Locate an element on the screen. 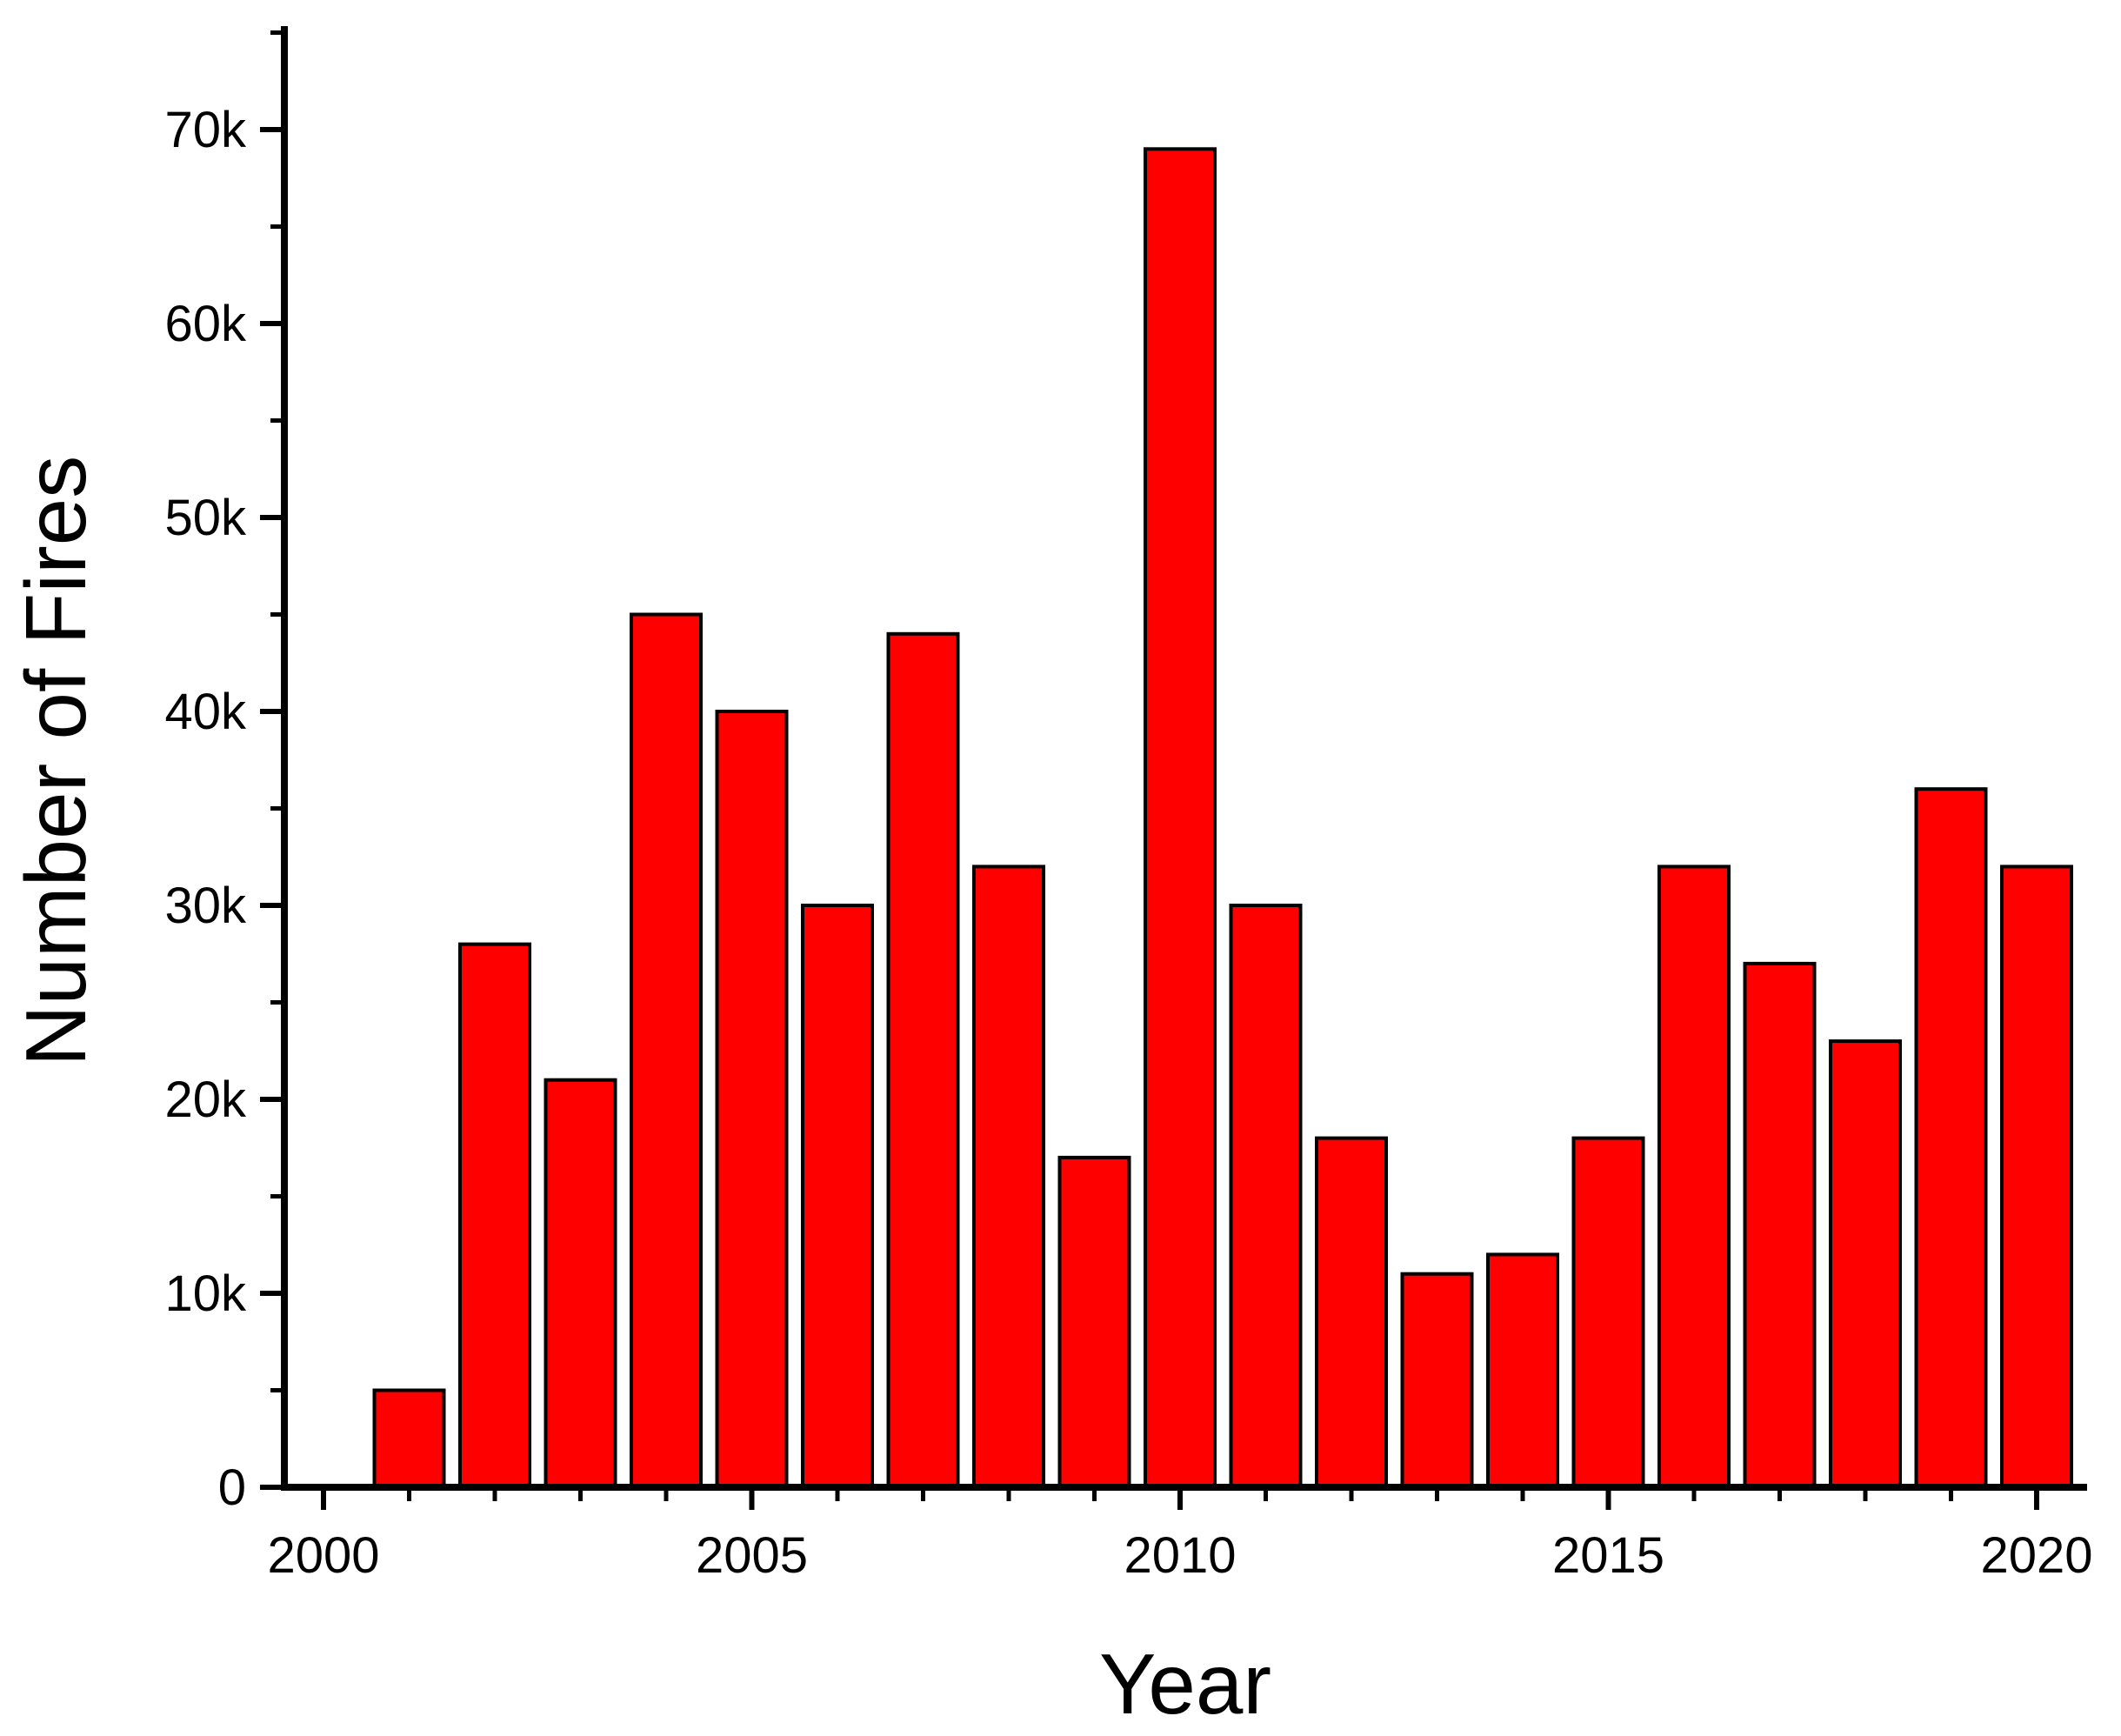  bar-2008 is located at coordinates (1008, 1177).